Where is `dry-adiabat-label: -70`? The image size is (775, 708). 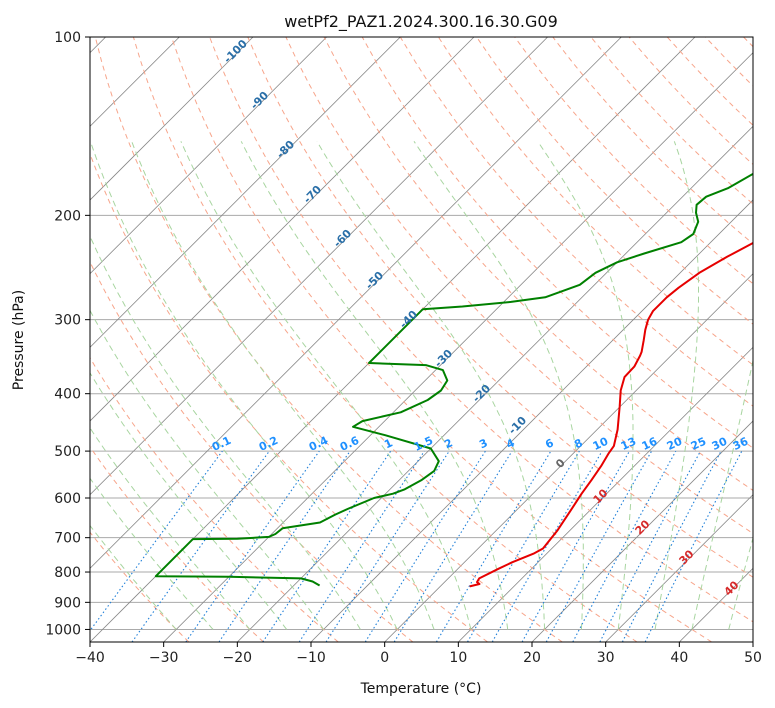
dry-adiabat-label: -70 is located at coordinates (312, 194).